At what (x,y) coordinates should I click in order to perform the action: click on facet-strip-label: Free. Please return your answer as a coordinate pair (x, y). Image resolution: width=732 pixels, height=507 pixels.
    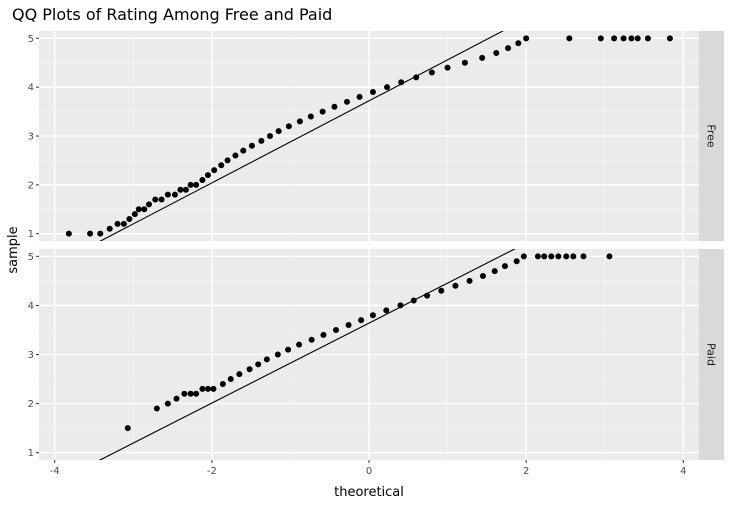
    Looking at the image, I should click on (711, 136).